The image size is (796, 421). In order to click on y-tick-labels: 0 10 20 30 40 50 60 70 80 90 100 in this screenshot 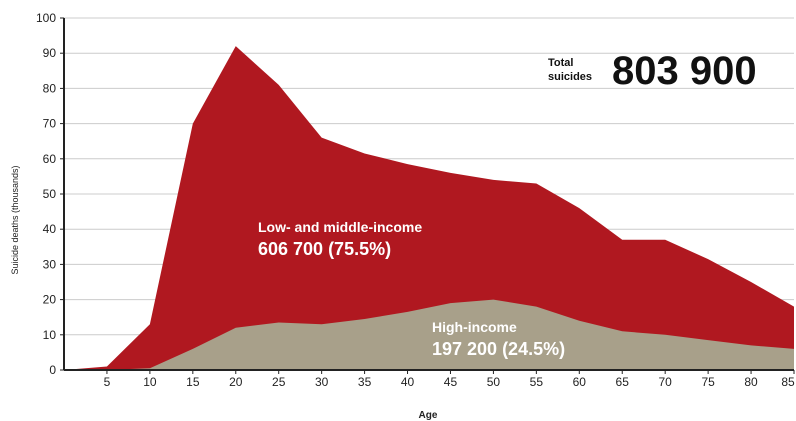, I will do `click(50, 194)`.